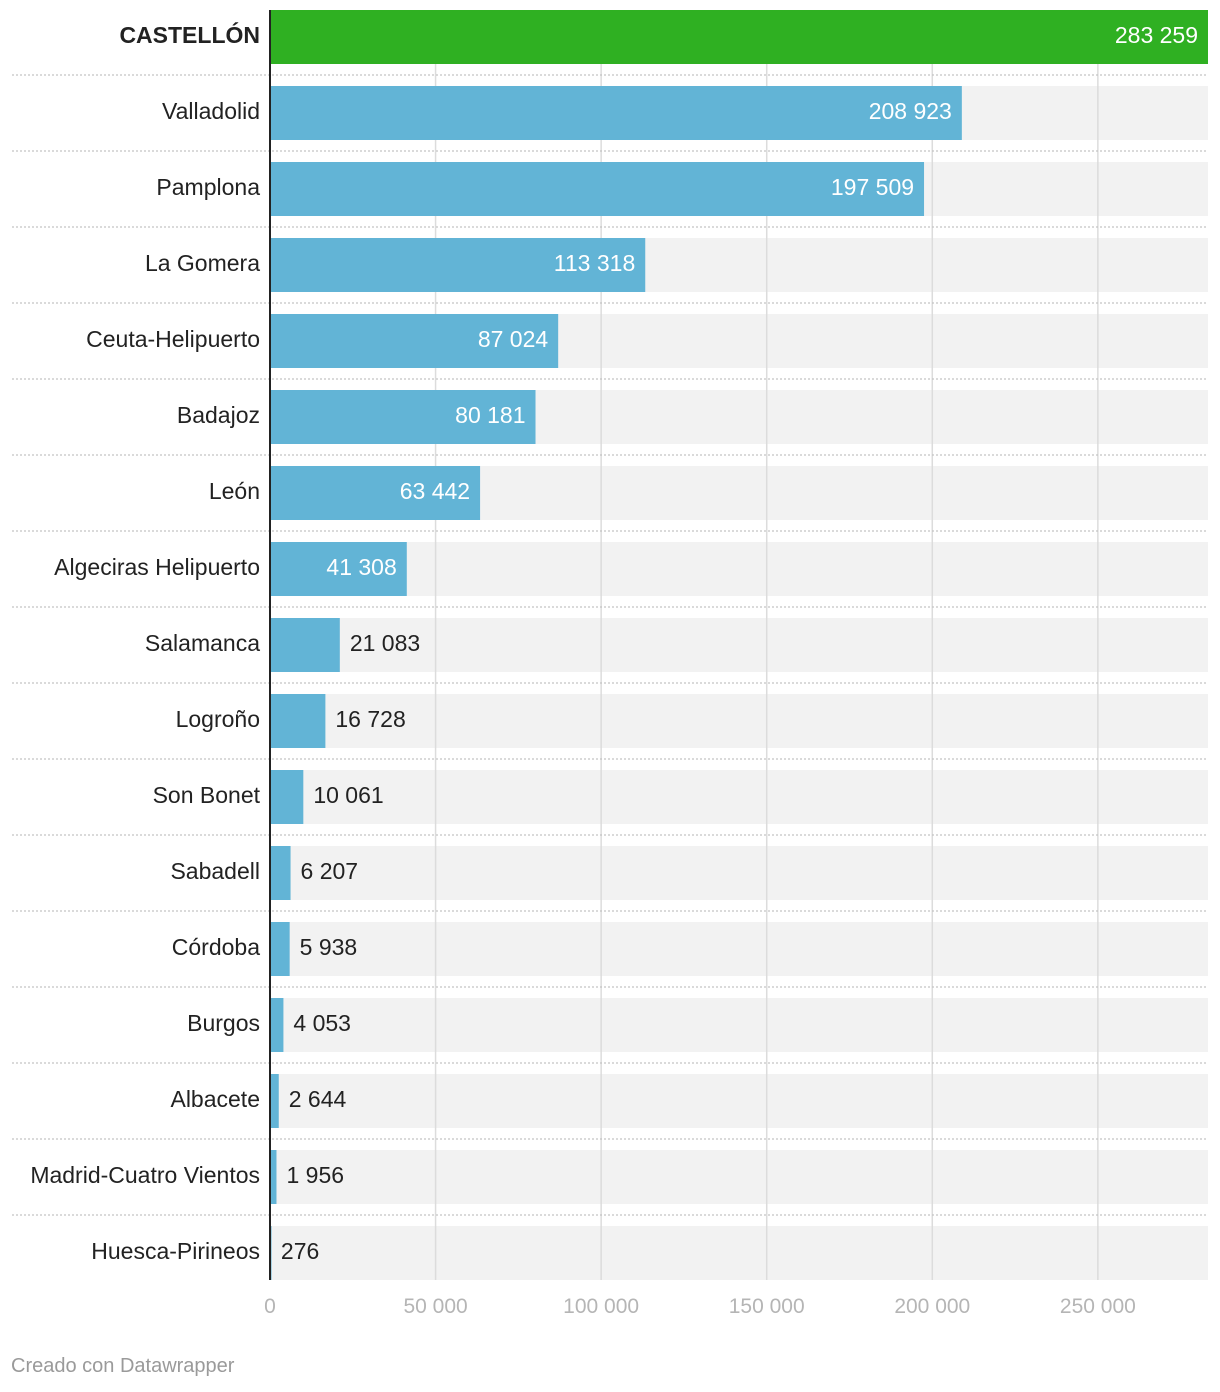 This screenshot has height=1392, width=1220. I want to click on x-tick-label: 100 000, so click(601, 1306).